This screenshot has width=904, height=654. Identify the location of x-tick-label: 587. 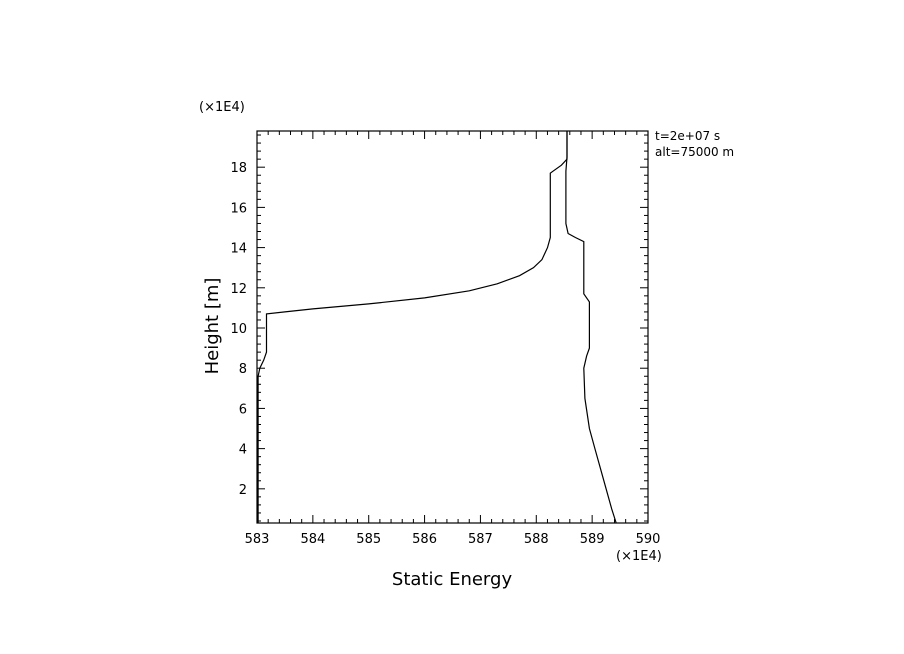
(480, 539).